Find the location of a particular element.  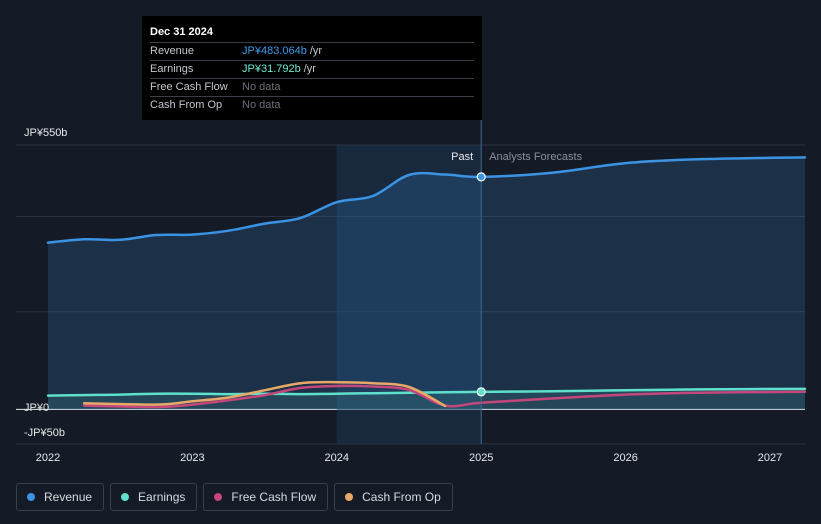

y-tick-label: JP¥550b is located at coordinates (45, 133).